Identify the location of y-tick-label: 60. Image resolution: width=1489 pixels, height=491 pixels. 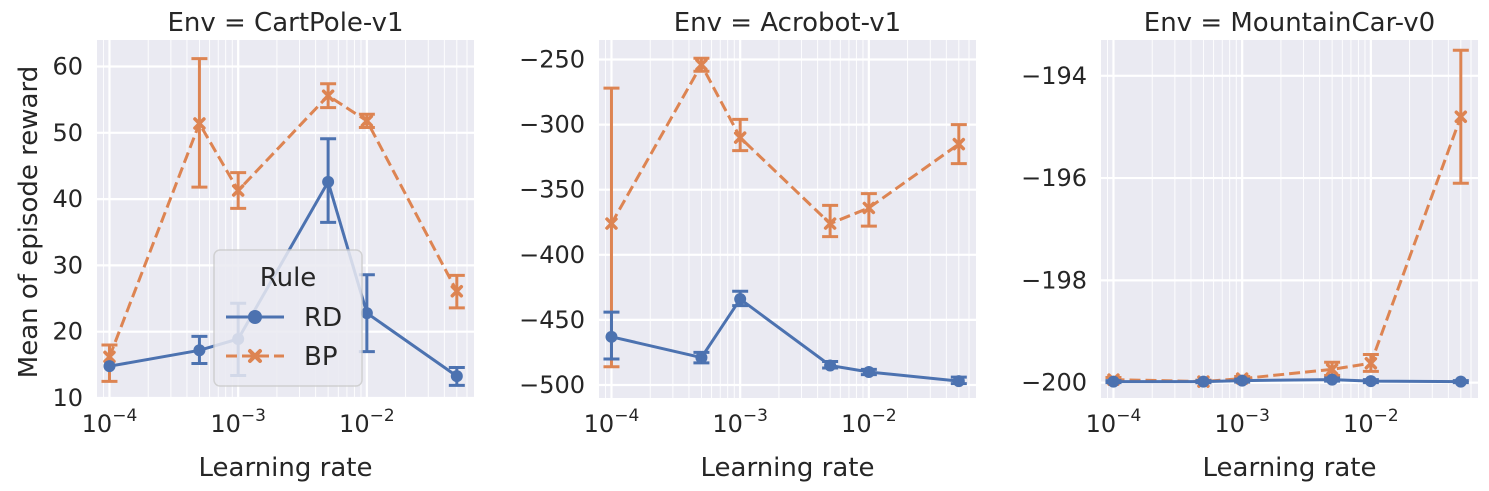
(67, 67).